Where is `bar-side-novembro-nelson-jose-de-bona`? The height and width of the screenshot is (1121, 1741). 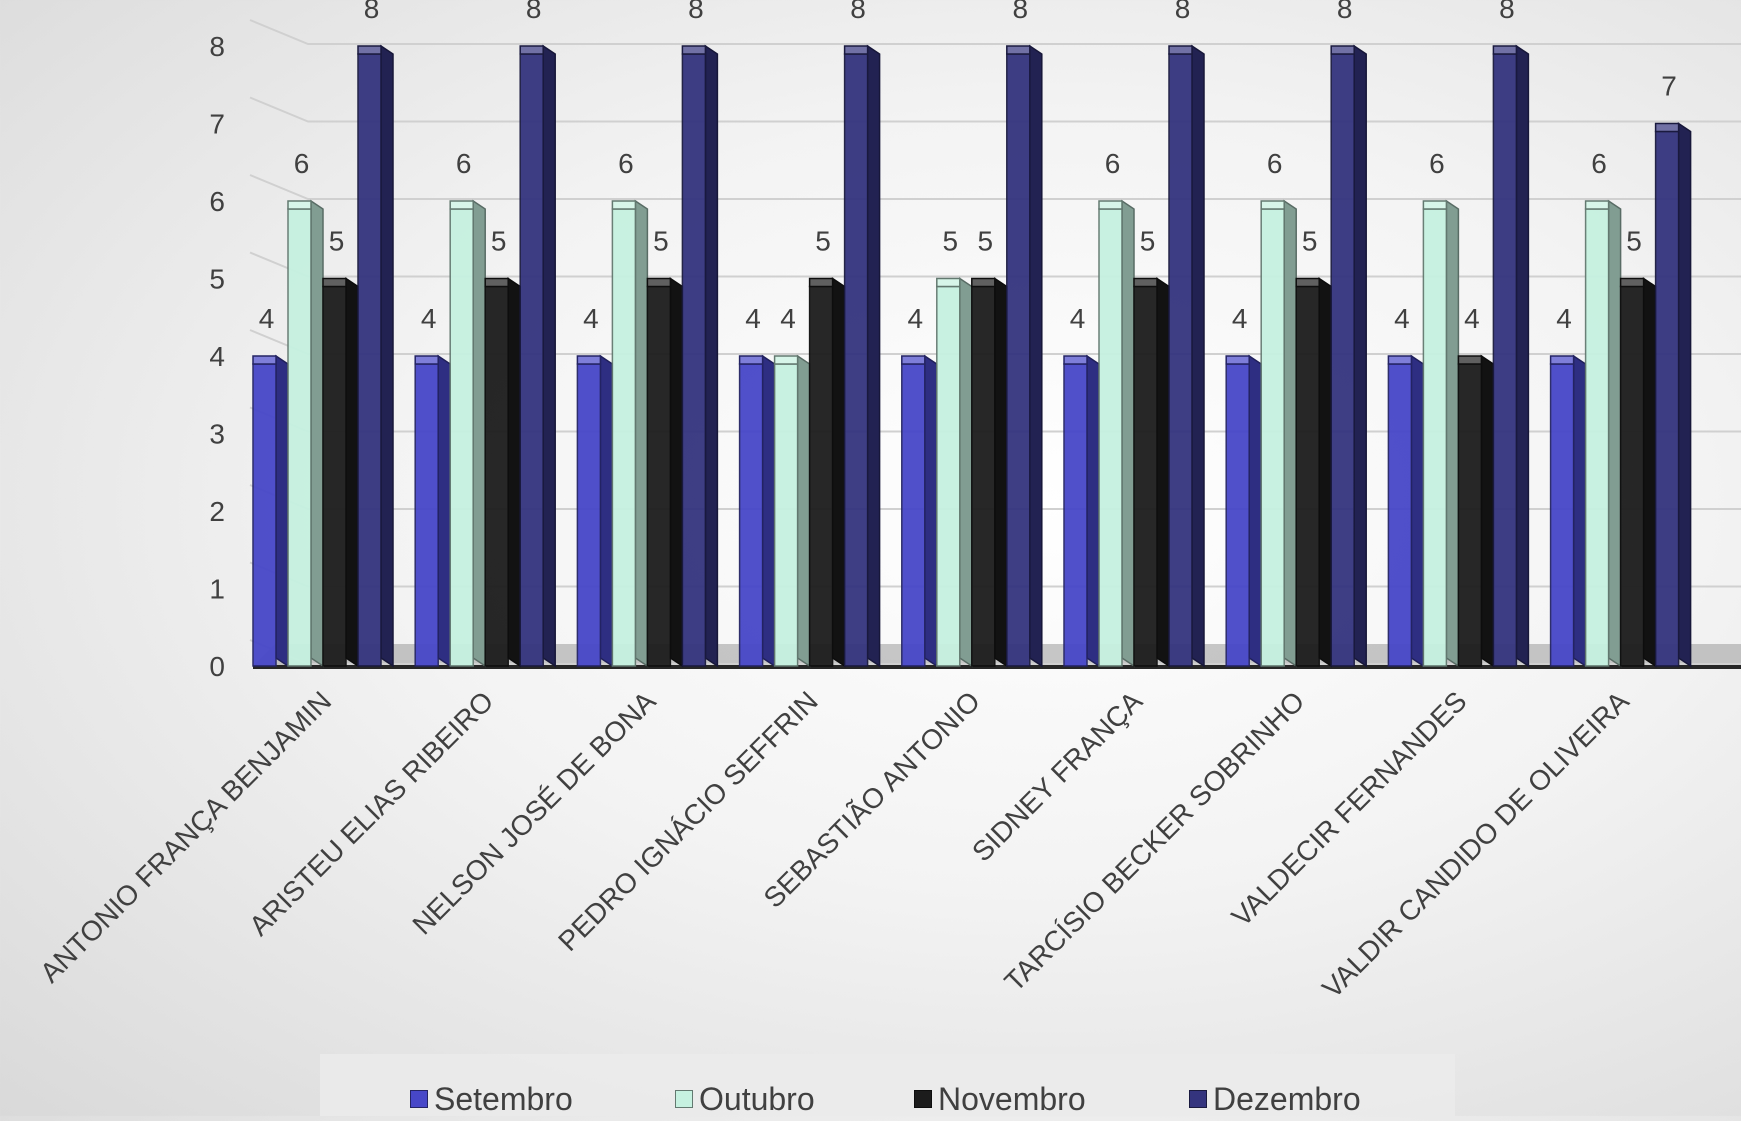
bar-side-novembro-nelson-jose-de-bona is located at coordinates (676, 472).